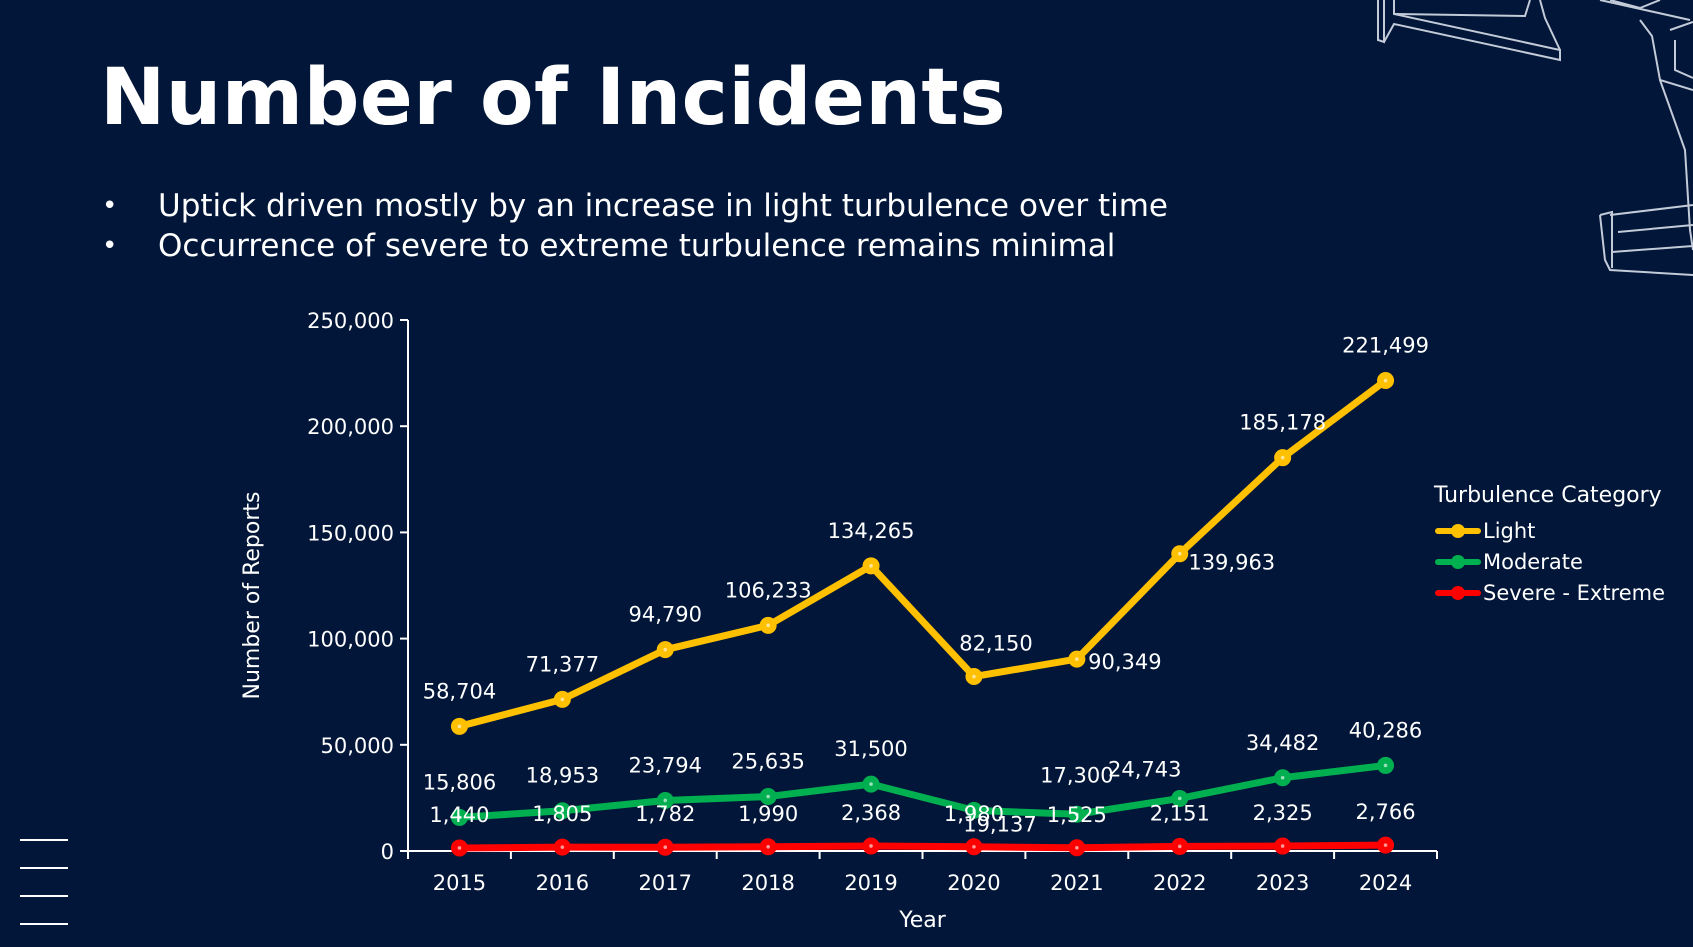 The height and width of the screenshot is (947, 1693). Describe the element at coordinates (387, 852) in the screenshot. I see `y-tick-label: 0` at that location.